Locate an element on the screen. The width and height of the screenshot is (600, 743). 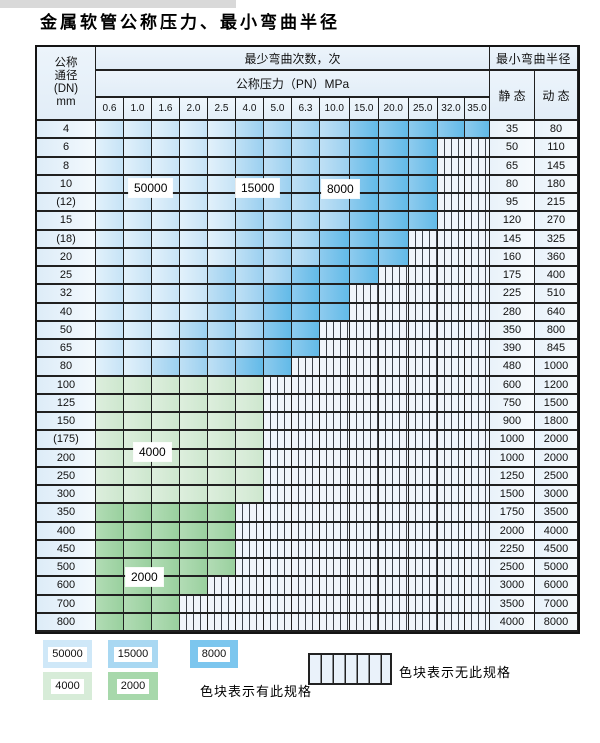
col-header-dn: 公称 通径 (DN) mm is located at coordinates (66, 84).